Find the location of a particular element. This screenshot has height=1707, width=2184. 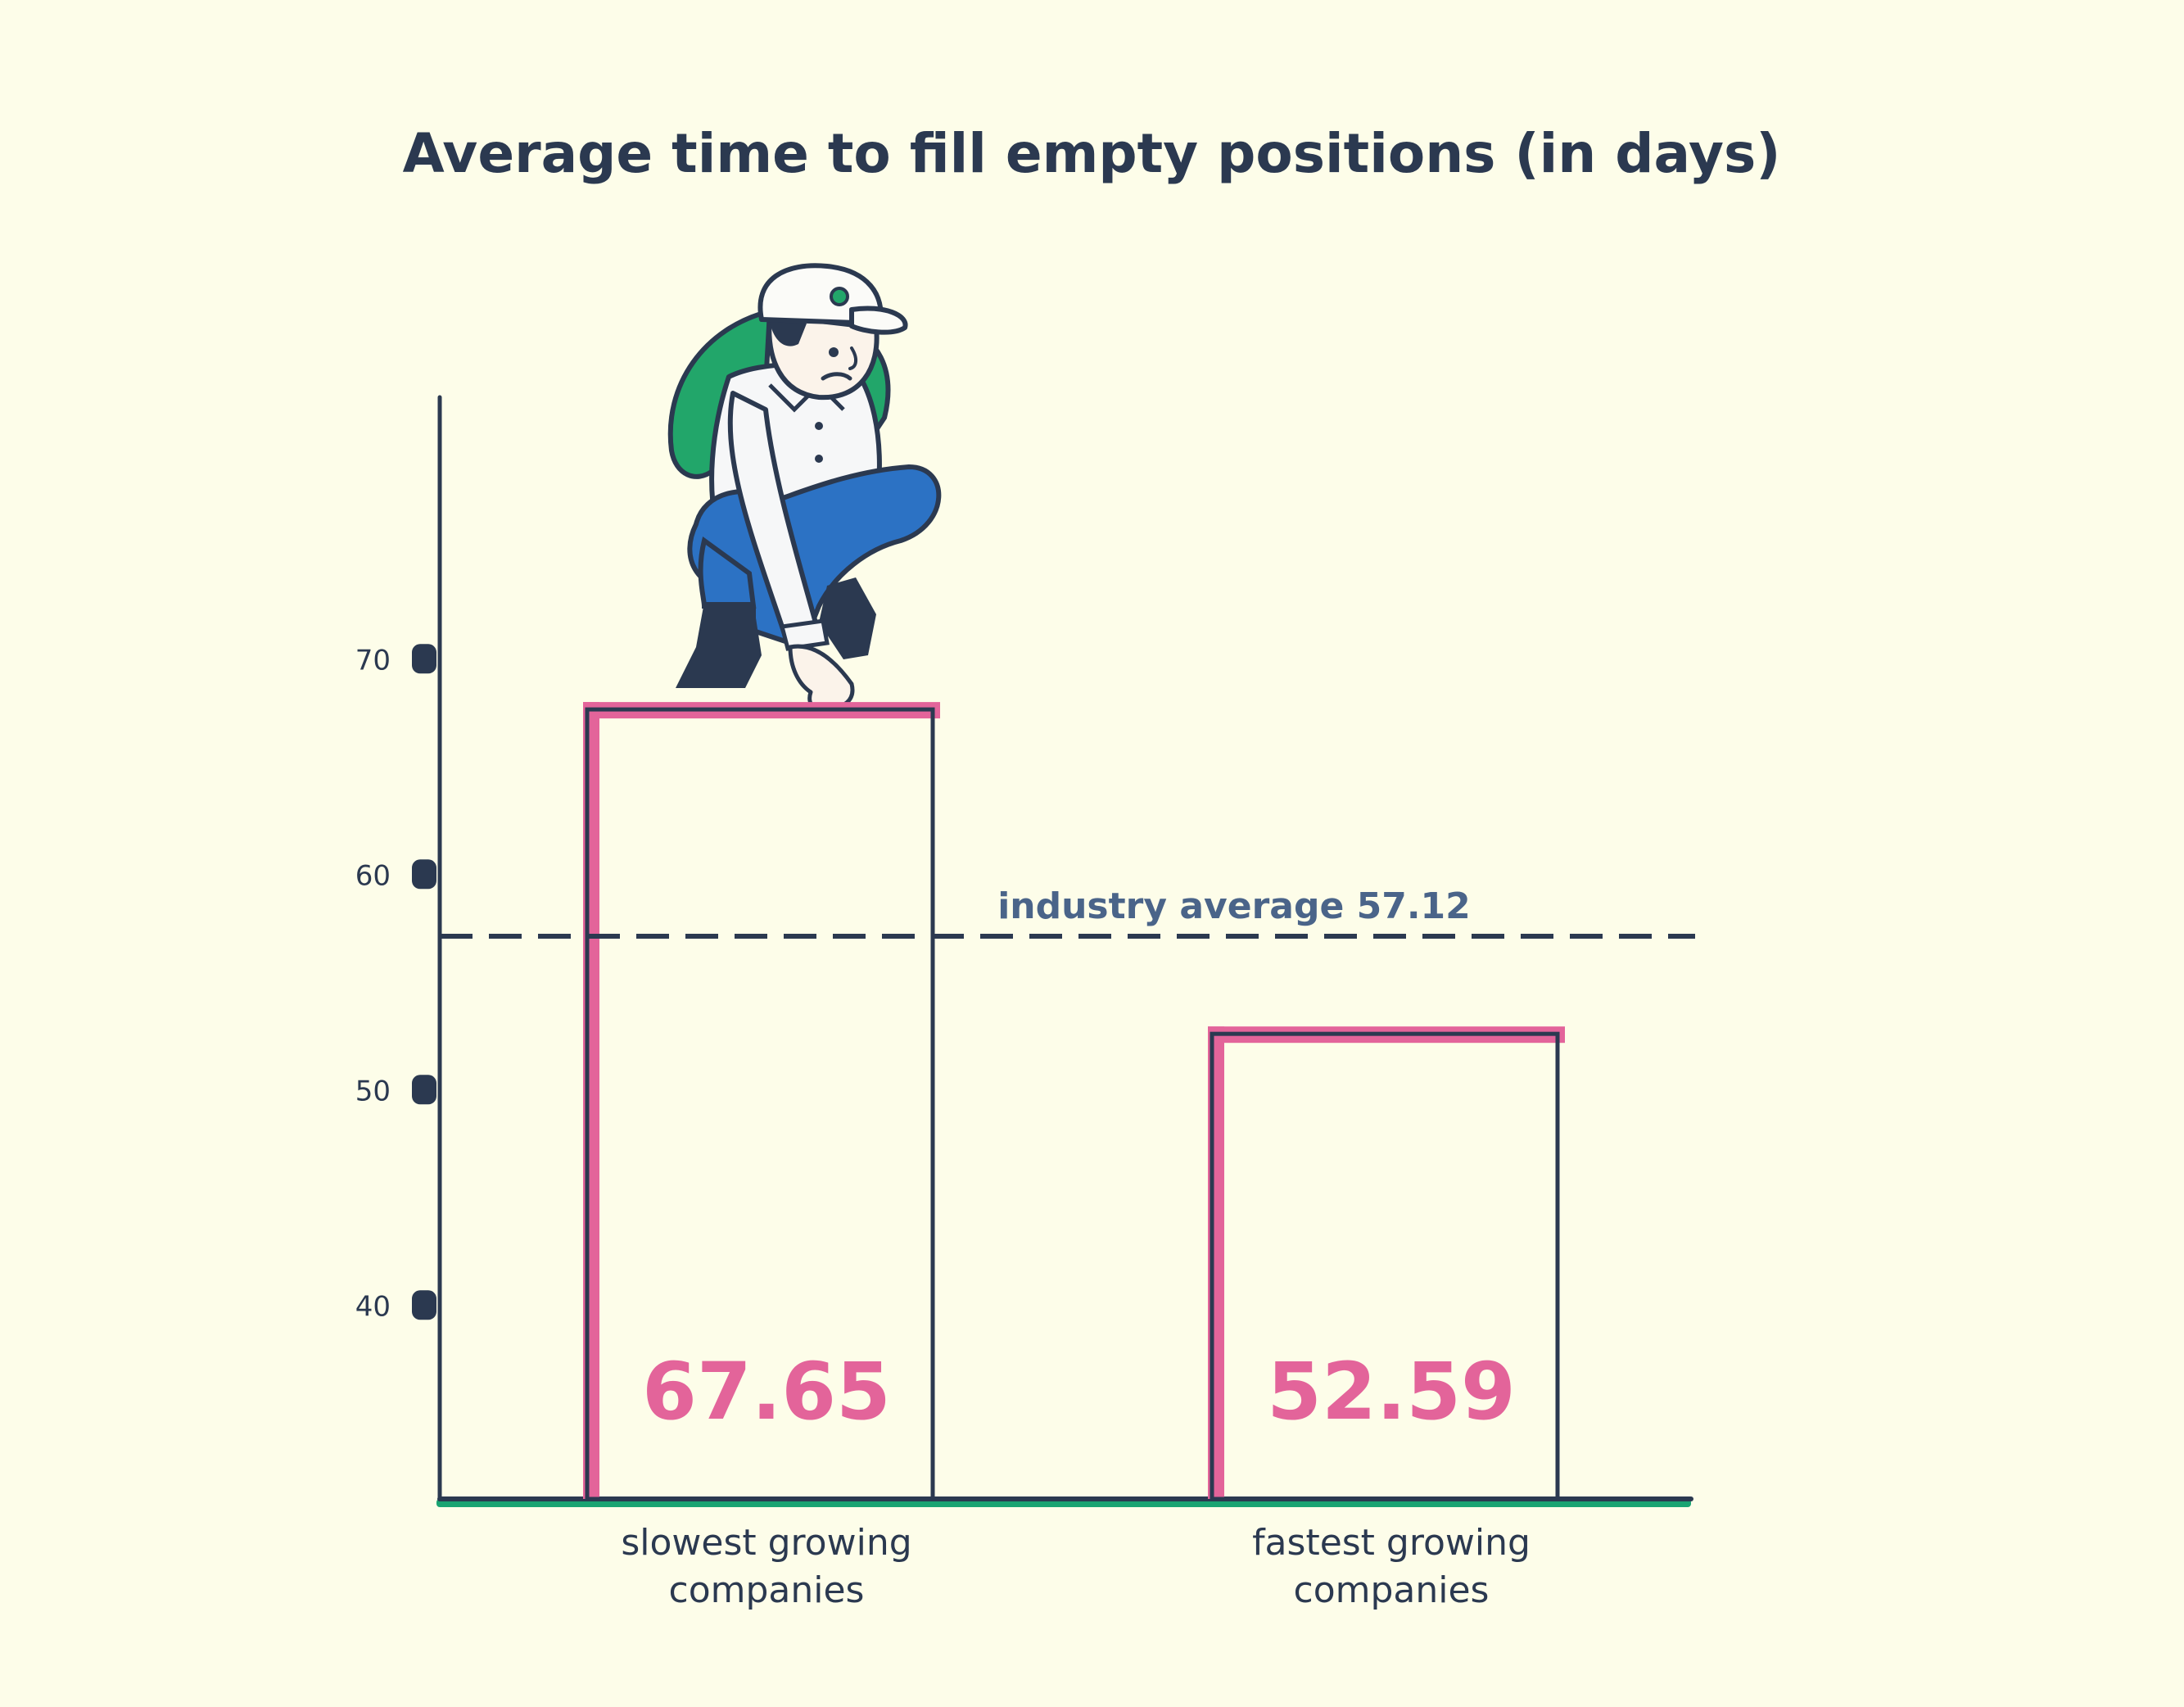

reference-line: industry average 57.12 is located at coordinates (1068, 912).